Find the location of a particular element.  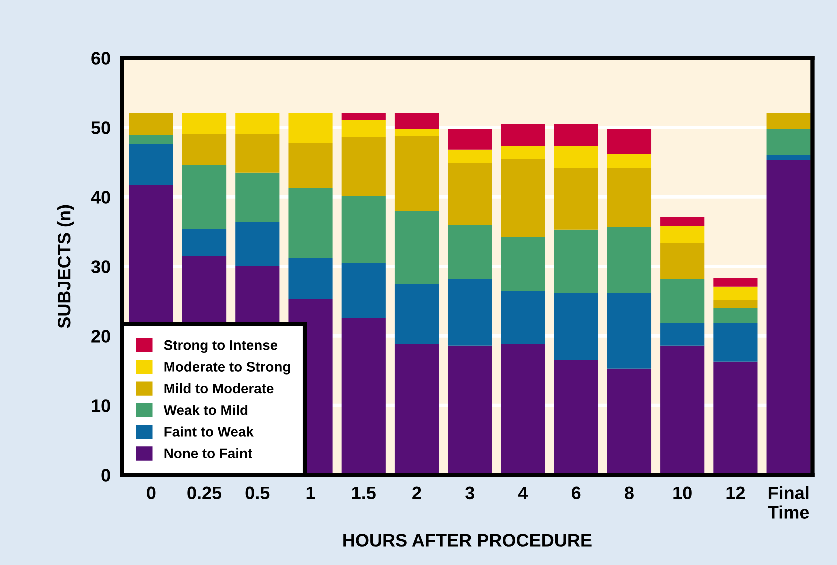

x-tick-label: 0 is located at coordinates (151, 493).